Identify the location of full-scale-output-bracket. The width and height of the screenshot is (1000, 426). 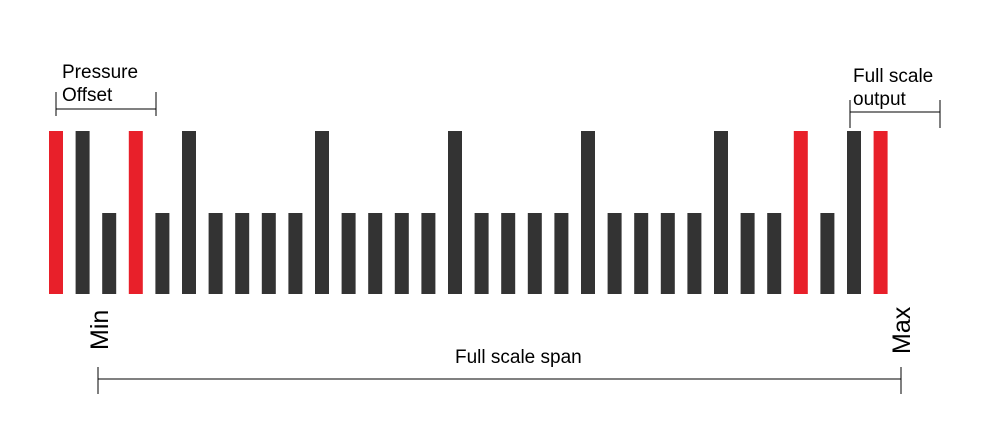
(895, 114).